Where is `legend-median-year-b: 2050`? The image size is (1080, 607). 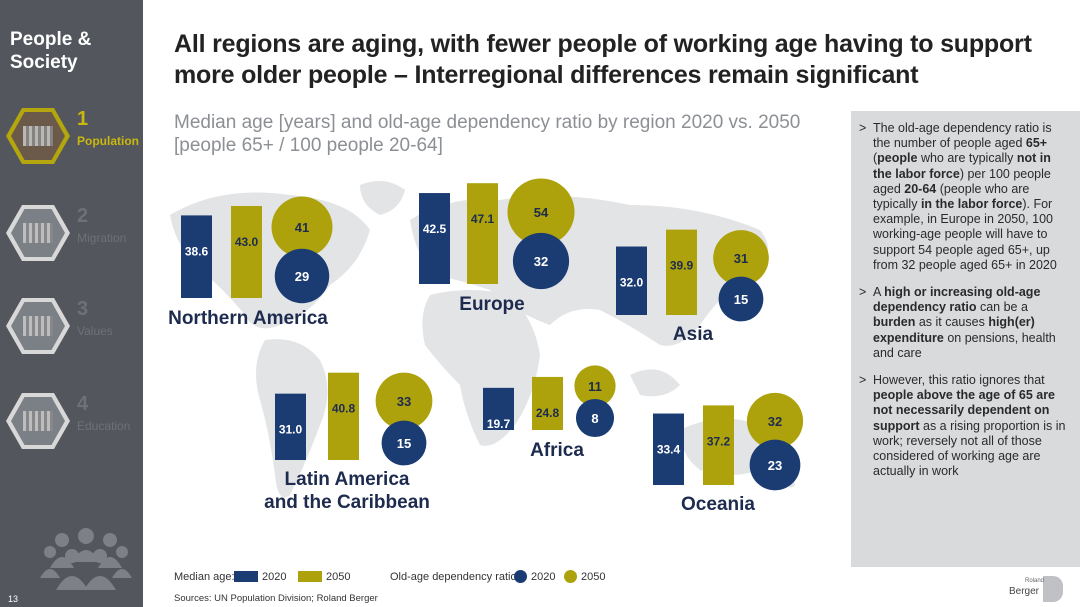
legend-median-year-b: 2050 is located at coordinates (338, 577).